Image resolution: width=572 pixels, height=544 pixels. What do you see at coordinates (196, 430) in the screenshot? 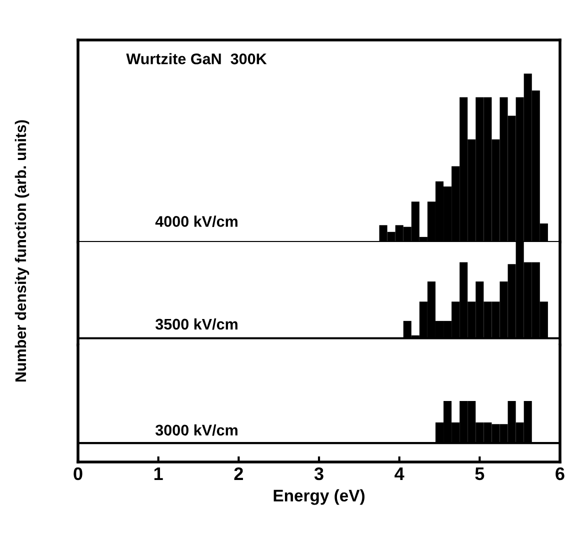
I see `annotation: 3000 kV/cm` at bounding box center [196, 430].